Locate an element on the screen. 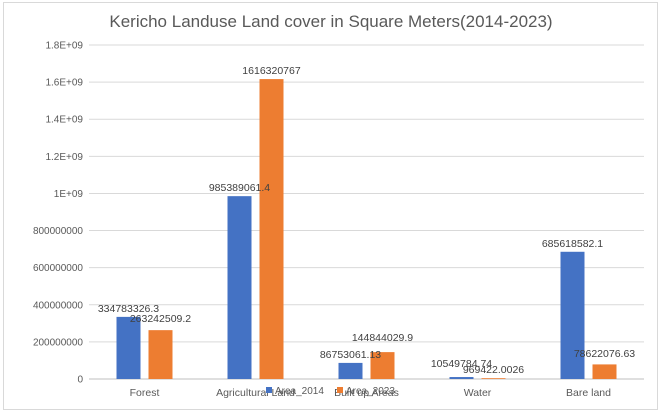 This screenshot has width=662, height=414. y-tick-label: 1.2E+09 is located at coordinates (64, 157).